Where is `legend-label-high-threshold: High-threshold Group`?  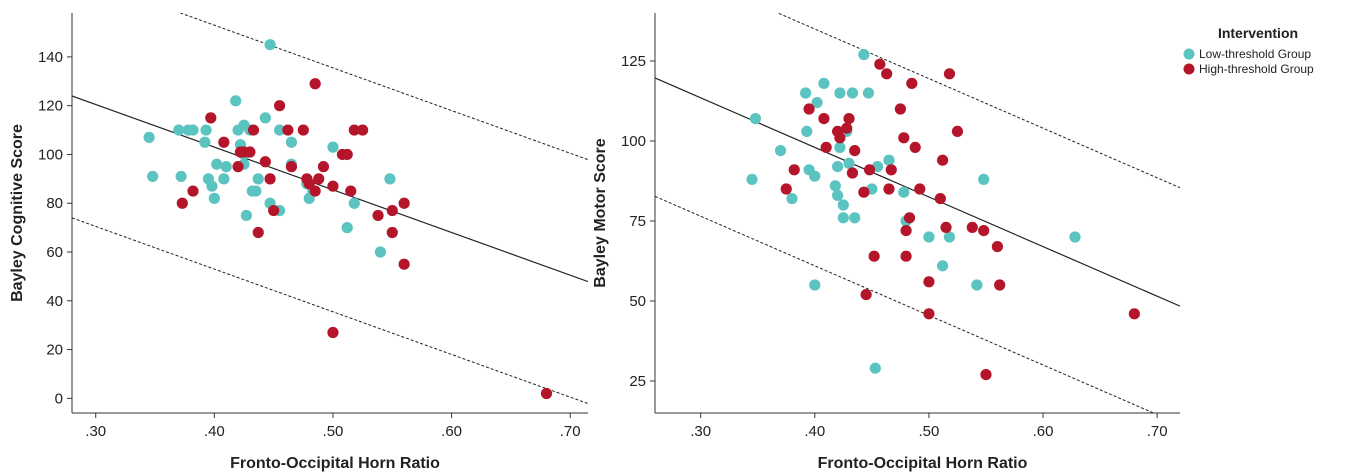
legend-label-high-threshold: High-threshold Group is located at coordinates (1256, 69).